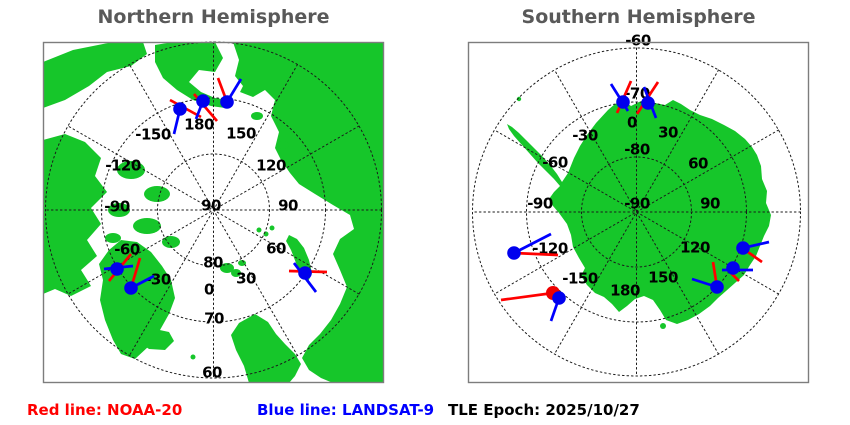  What do you see at coordinates (637, 149) in the screenshot?
I see `graticule-label: -80` at bounding box center [637, 149].